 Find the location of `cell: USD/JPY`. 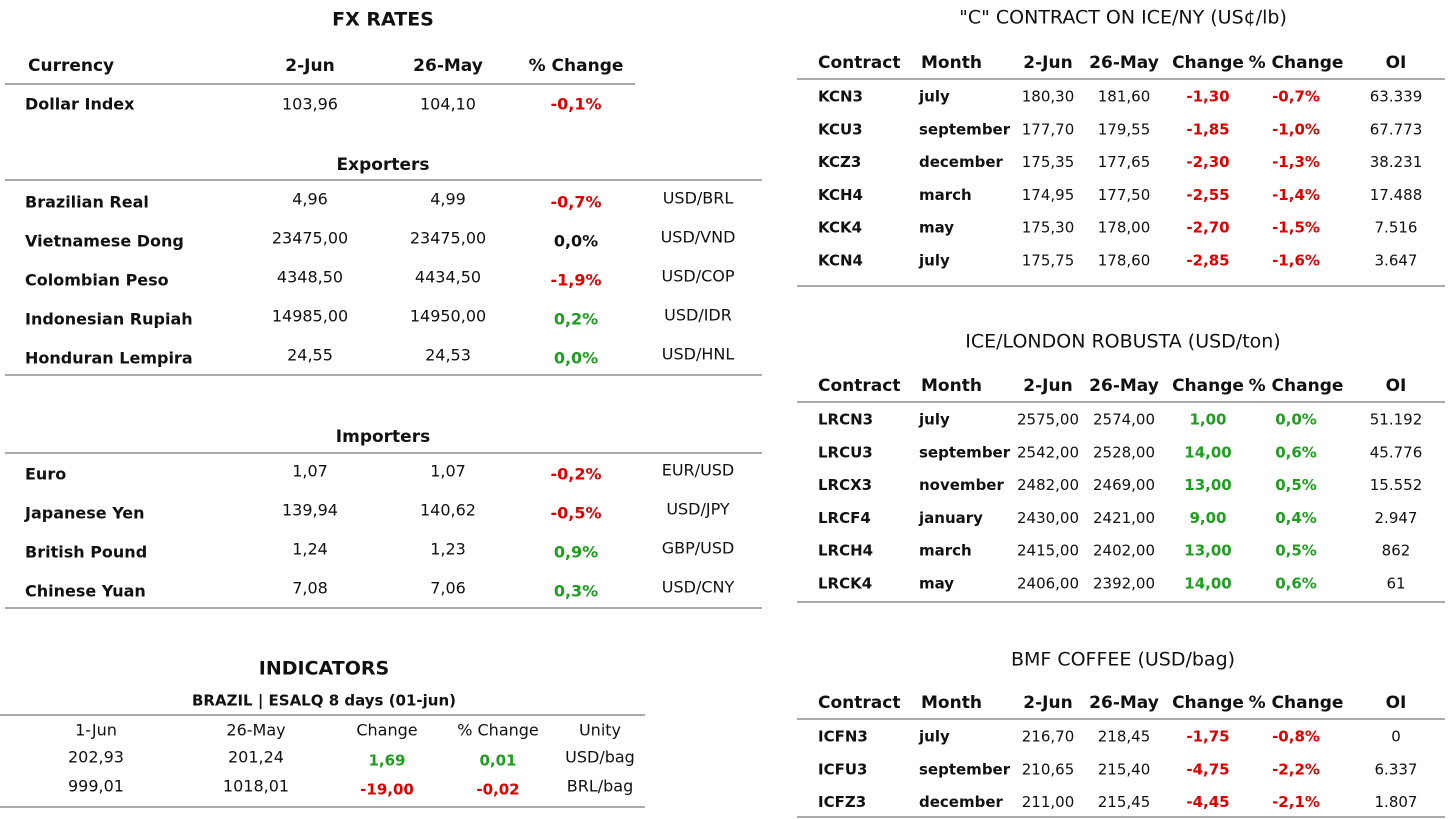

cell: USD/JPY is located at coordinates (698, 509).